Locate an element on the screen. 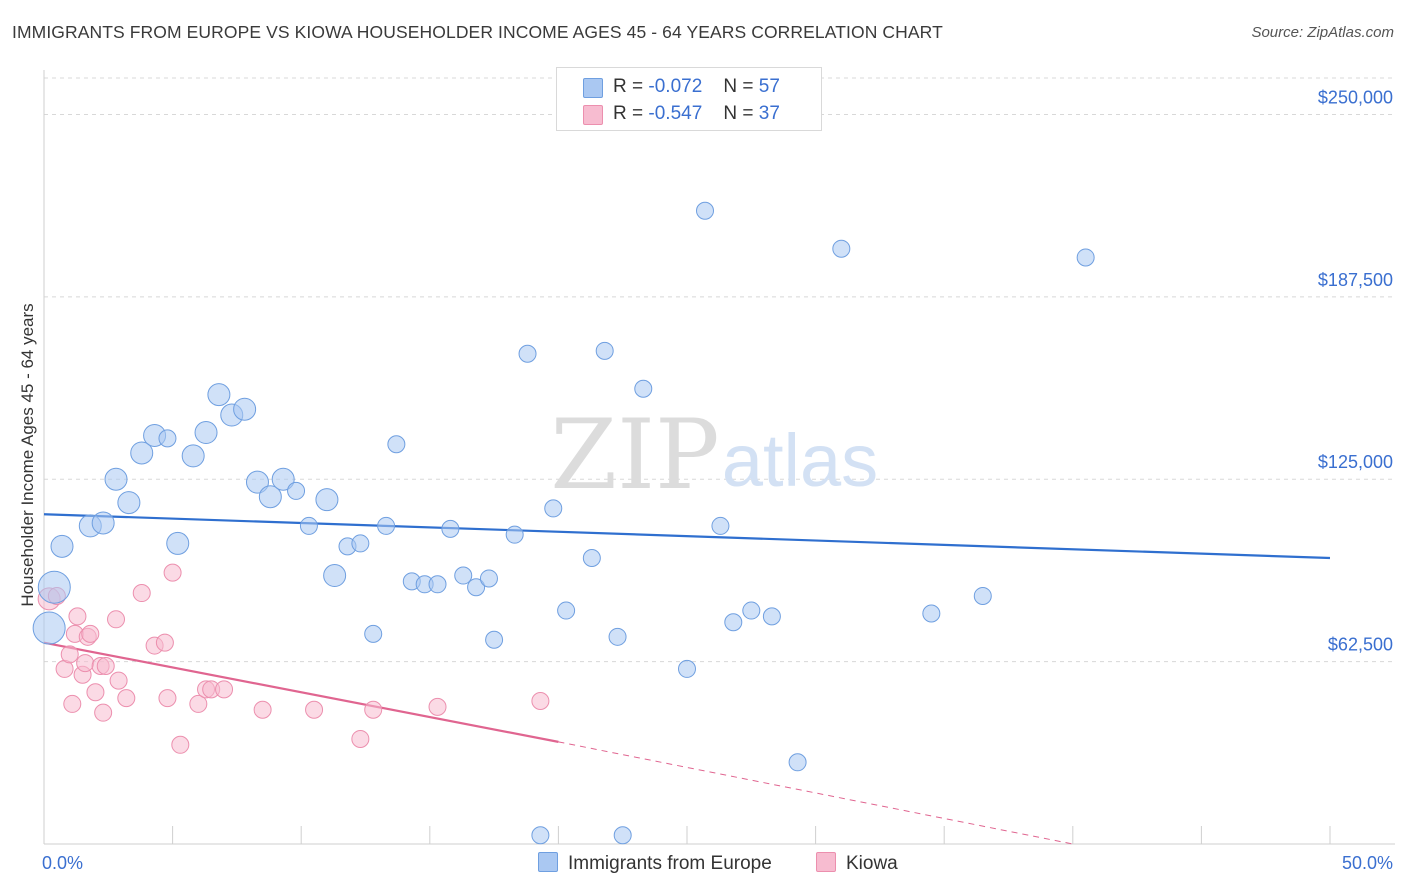  legend-swatch-blue is located at coordinates (593, 88).